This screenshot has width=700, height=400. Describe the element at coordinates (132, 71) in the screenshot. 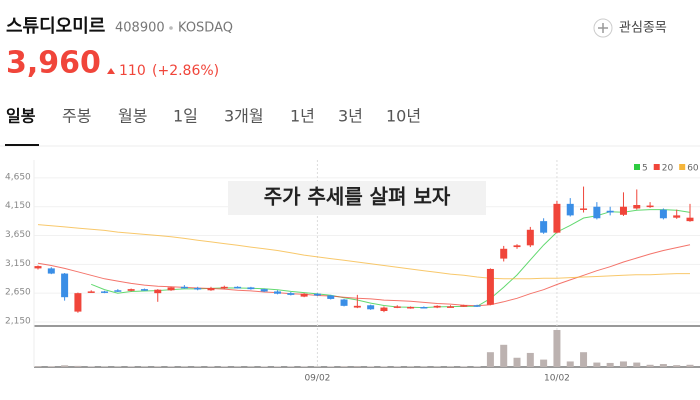

I see `price-change: 110` at that location.